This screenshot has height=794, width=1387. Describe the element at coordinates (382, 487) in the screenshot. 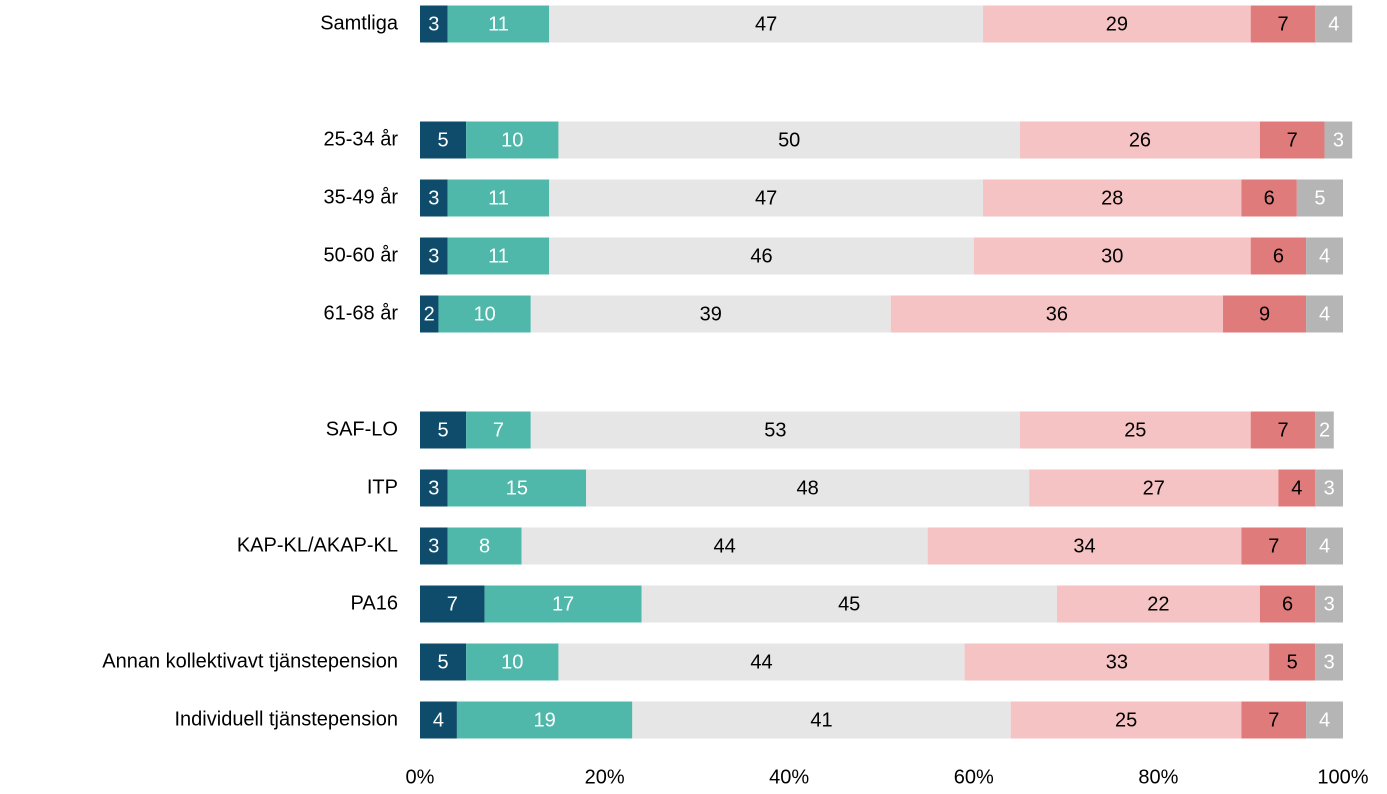

I see `y-tick-label: ITP` at that location.